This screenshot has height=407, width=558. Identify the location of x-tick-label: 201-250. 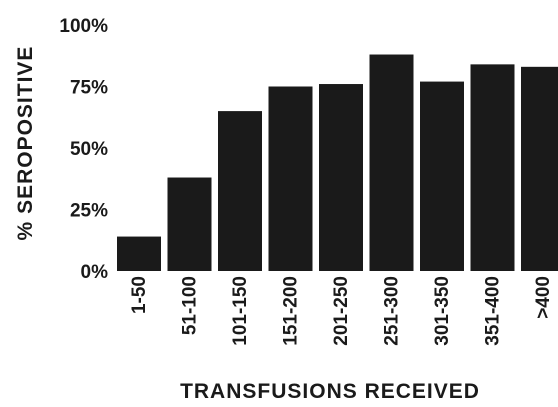
(341, 311).